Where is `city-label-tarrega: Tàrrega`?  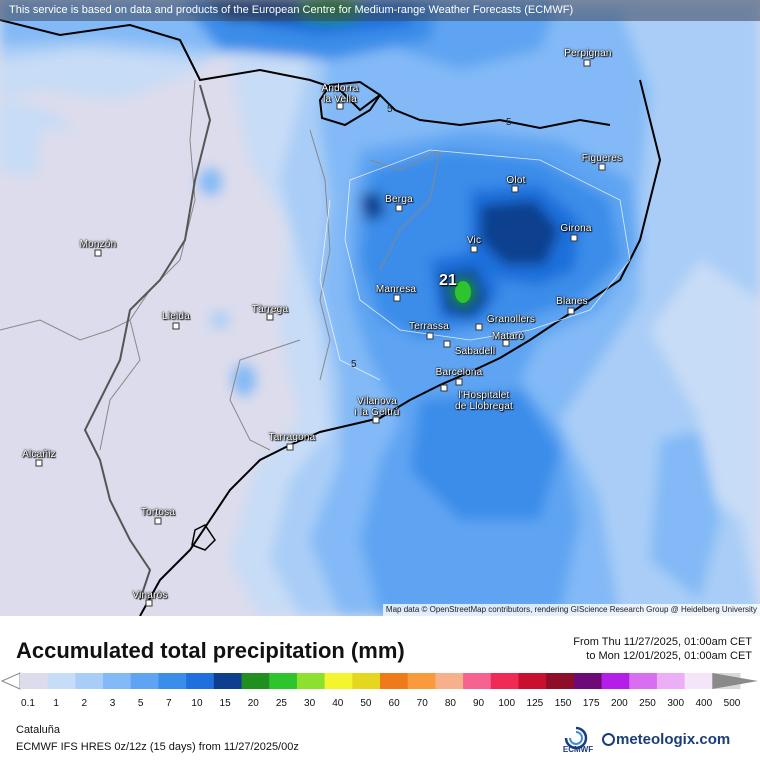
city-label-tarrega: Tàrrega is located at coordinates (270, 309).